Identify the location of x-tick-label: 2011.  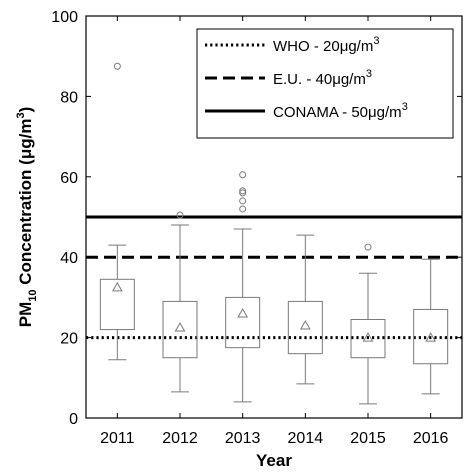
(117, 438).